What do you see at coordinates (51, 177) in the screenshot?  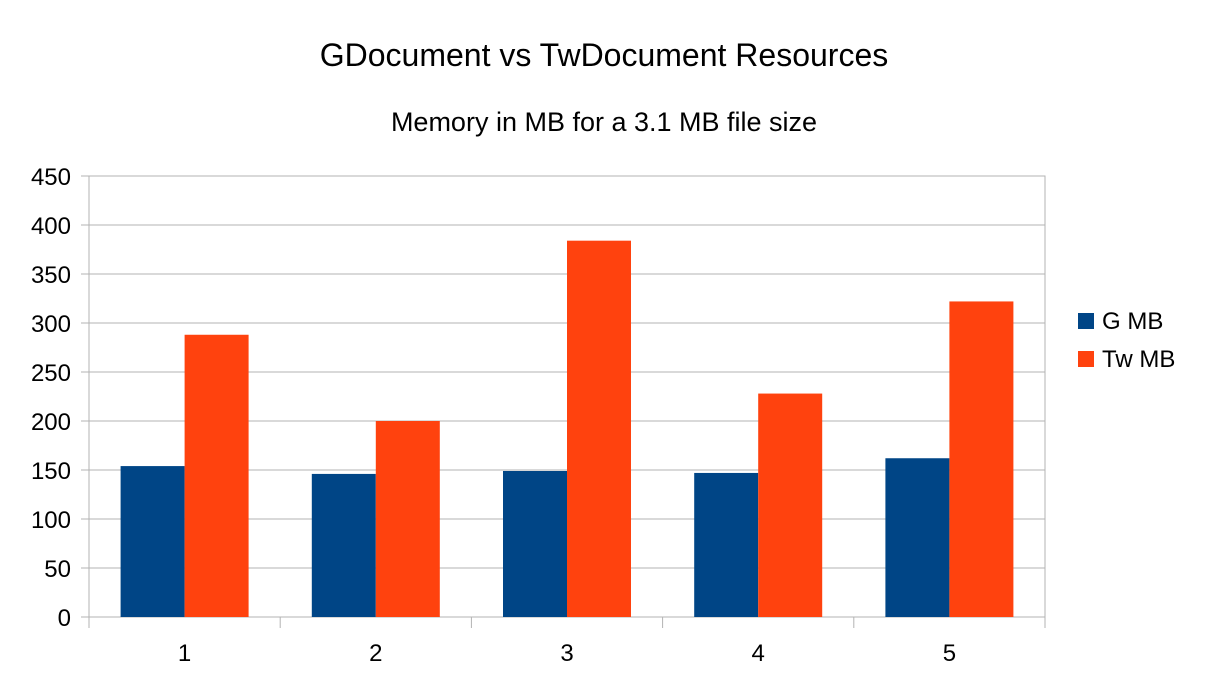 I see `y-tick-label: 450` at bounding box center [51, 177].